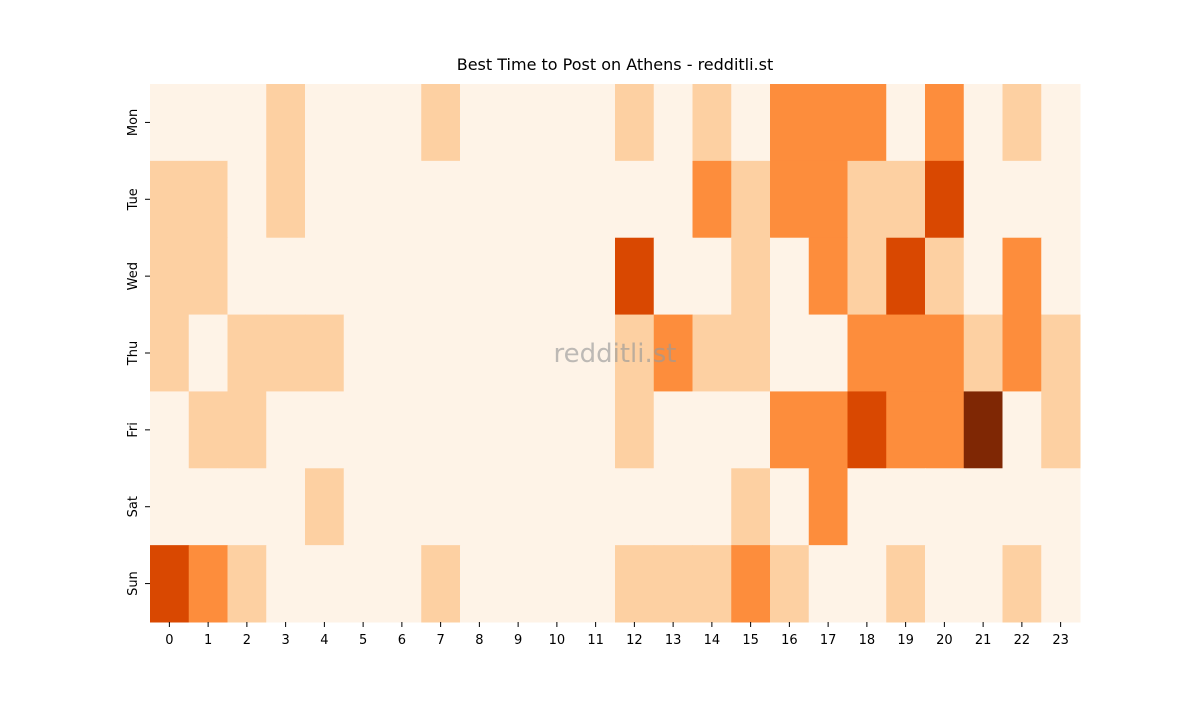 The width and height of the screenshot is (1200, 704). Describe the element at coordinates (634, 640) in the screenshot. I see `x-tick-label: 12` at that location.